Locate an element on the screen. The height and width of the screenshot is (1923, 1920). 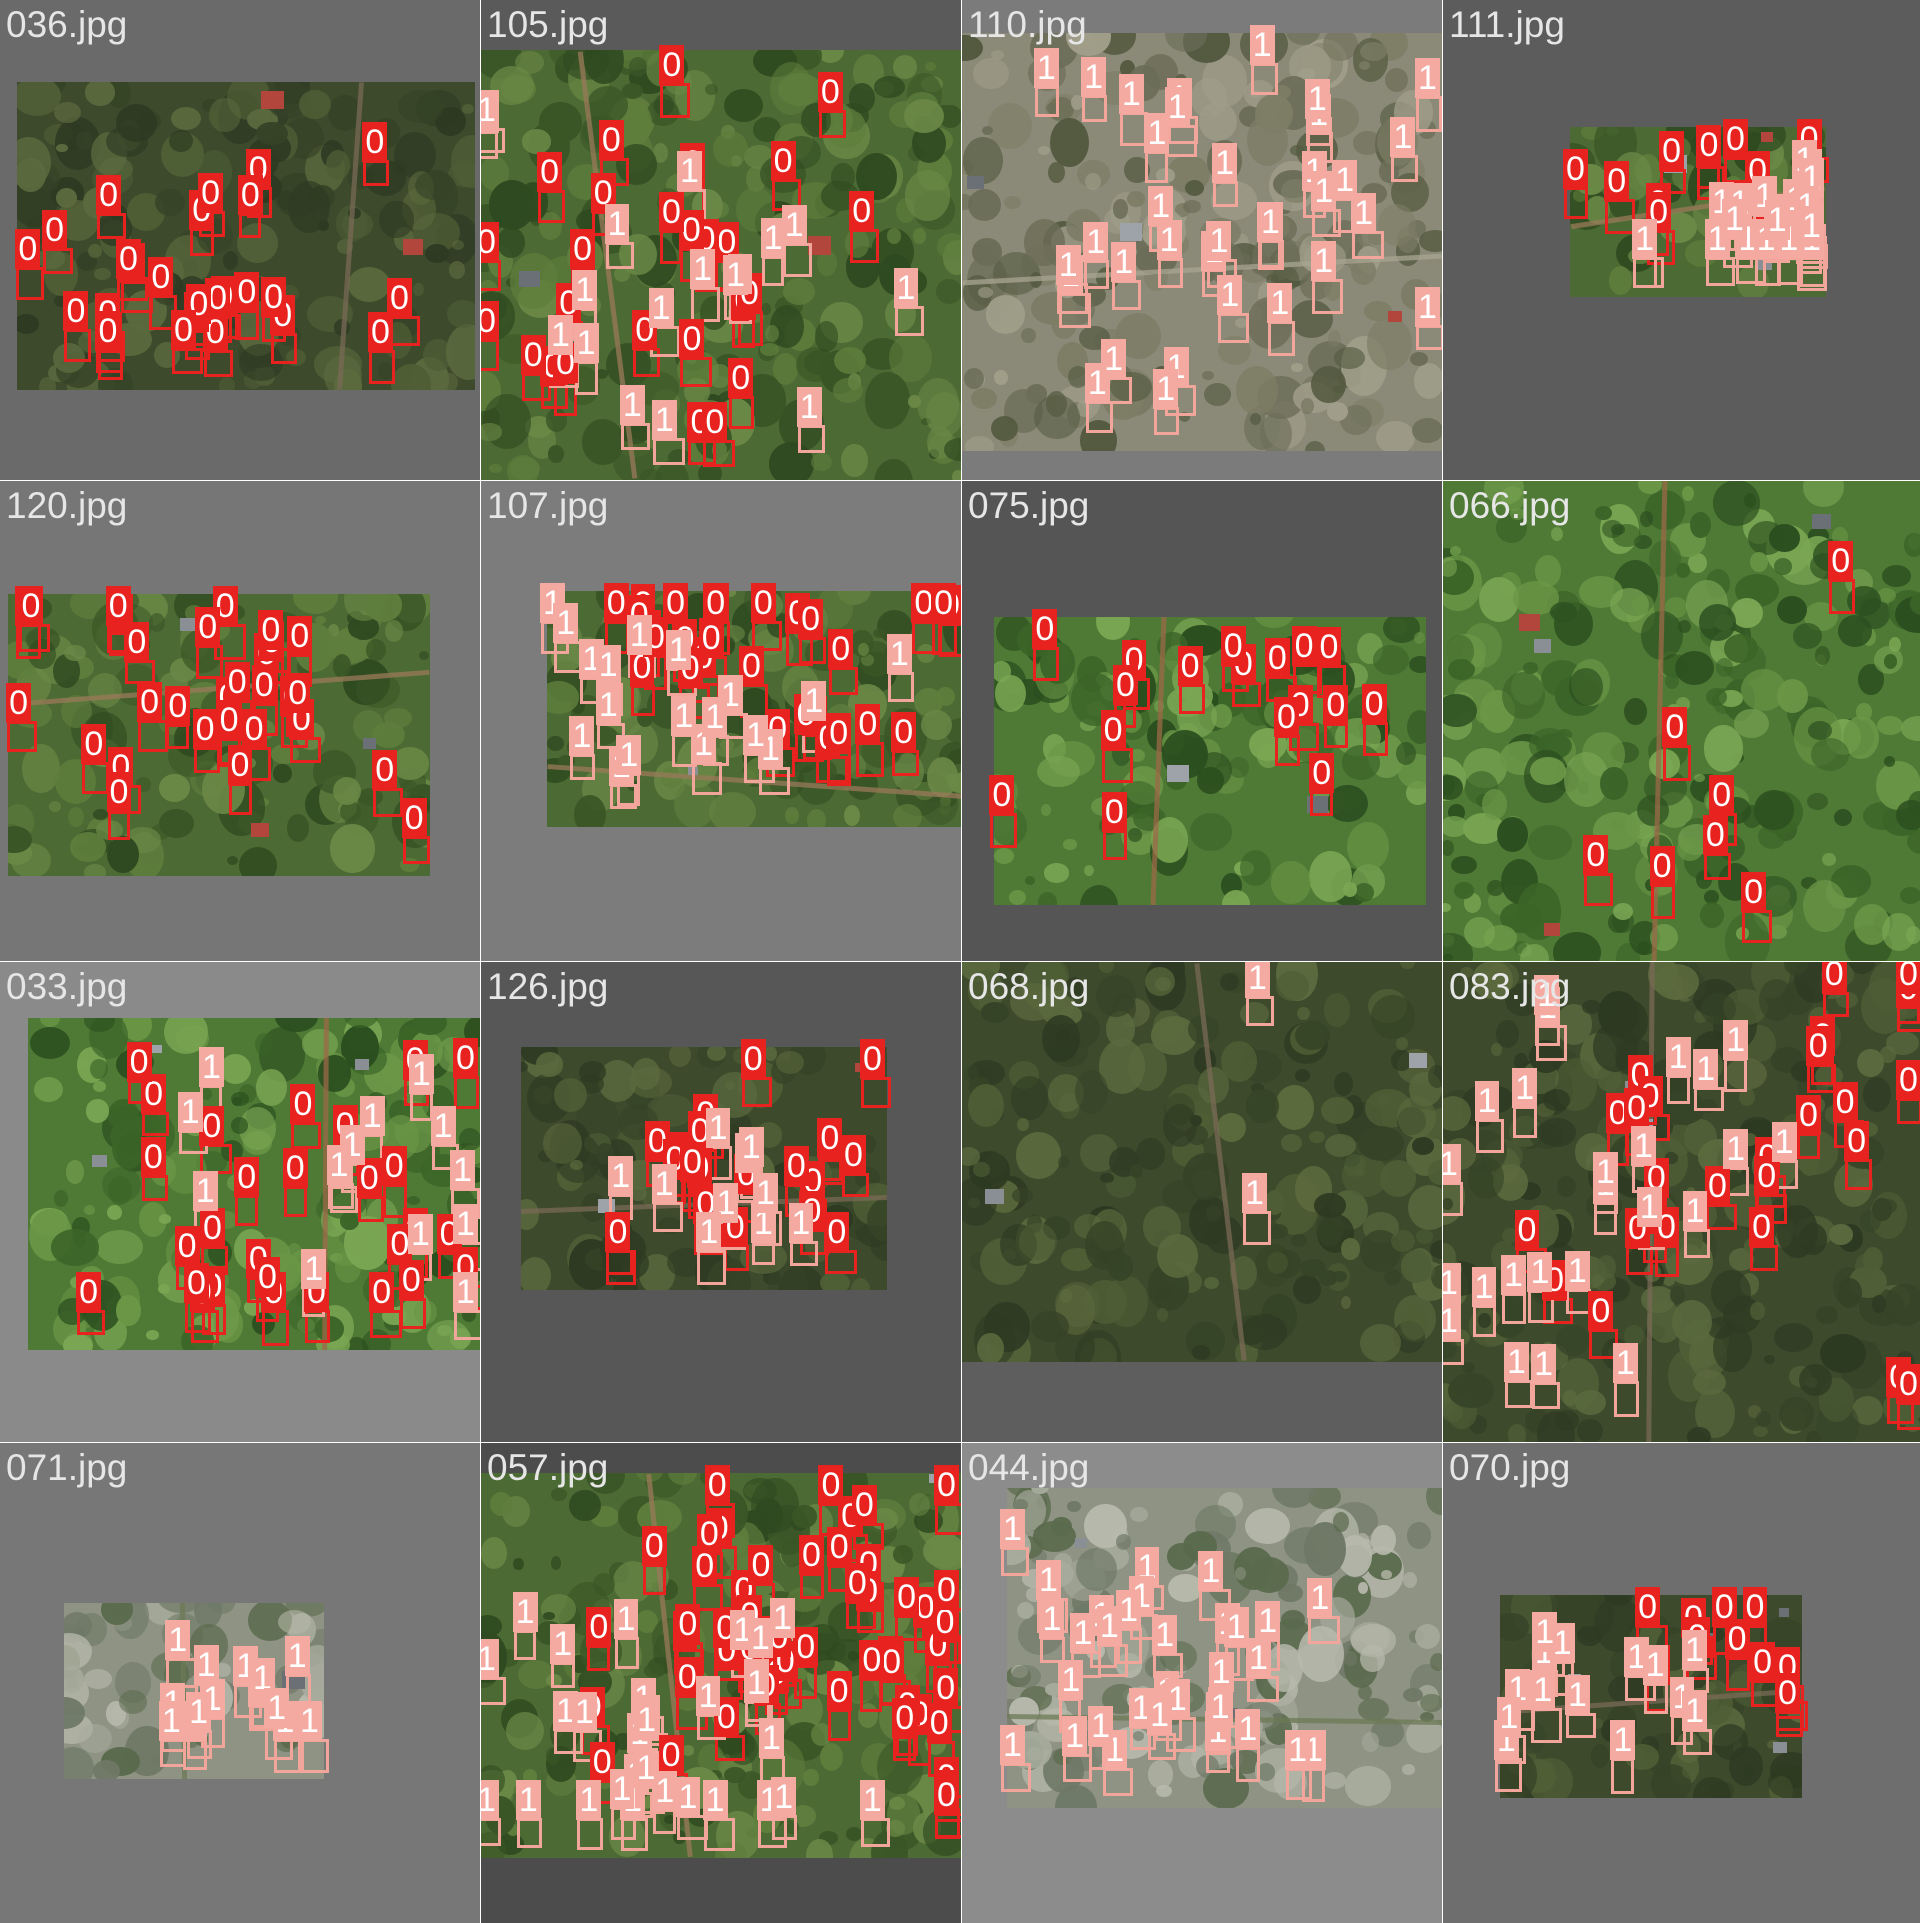
image-tile: 0000000000000000000001111111111126.jpg is located at coordinates (721, 1202).